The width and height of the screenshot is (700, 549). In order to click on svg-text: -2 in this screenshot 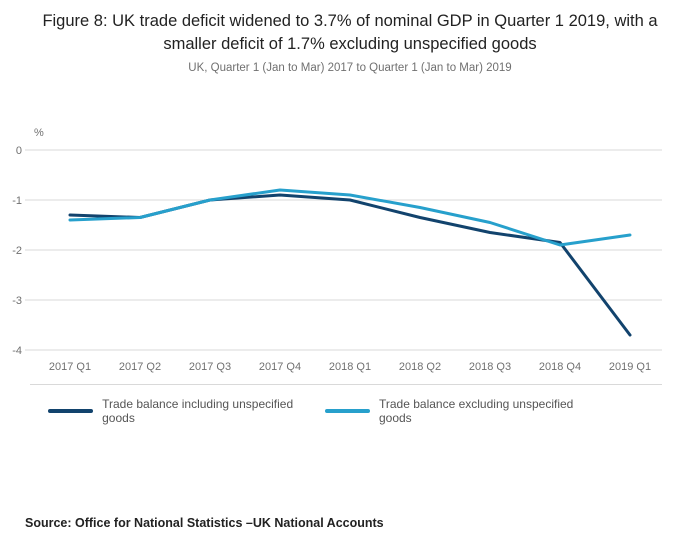, I will do `click(17, 251)`.